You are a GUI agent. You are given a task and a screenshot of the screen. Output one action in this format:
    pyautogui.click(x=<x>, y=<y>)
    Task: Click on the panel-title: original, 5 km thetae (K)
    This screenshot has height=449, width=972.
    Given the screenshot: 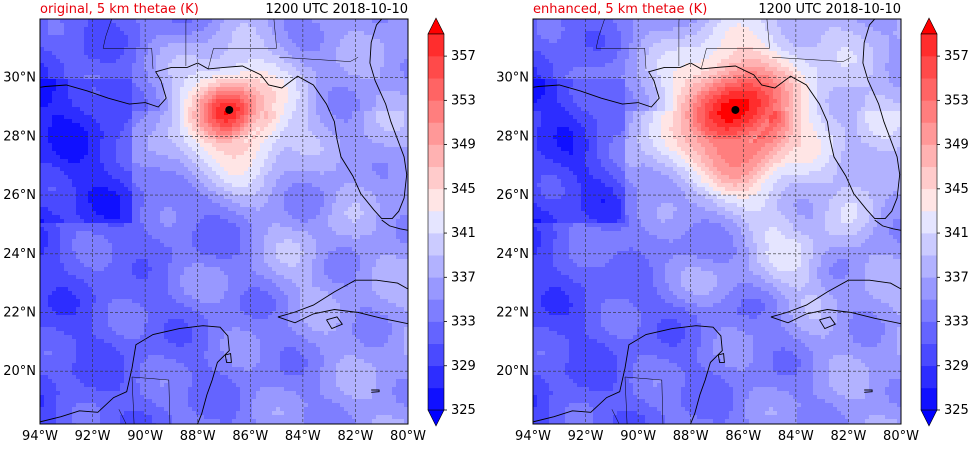 What is the action you would take?
    pyautogui.click(x=119, y=9)
    